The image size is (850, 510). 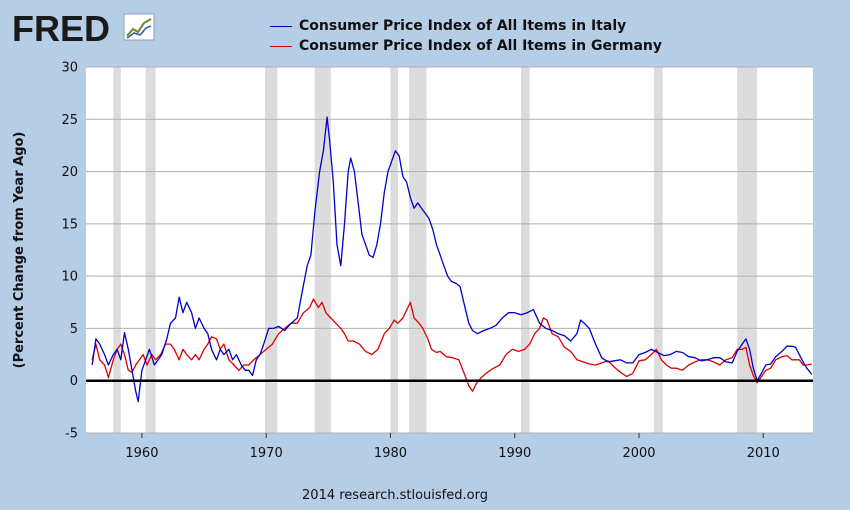 I want to click on x-tick-label: 1960, so click(x=141, y=453).